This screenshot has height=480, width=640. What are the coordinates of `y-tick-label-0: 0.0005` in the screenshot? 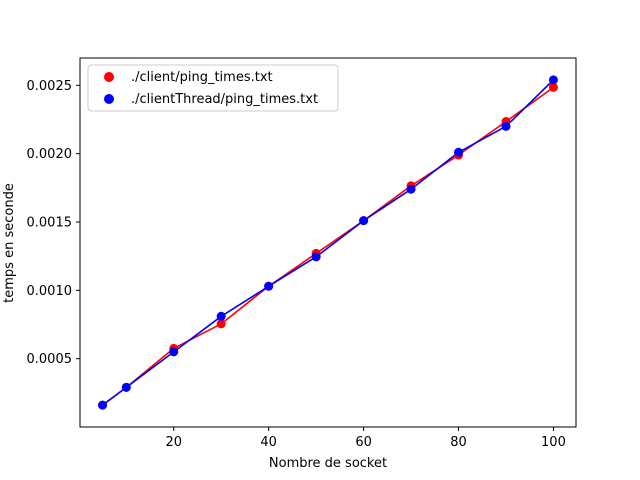 It's located at (50, 359).